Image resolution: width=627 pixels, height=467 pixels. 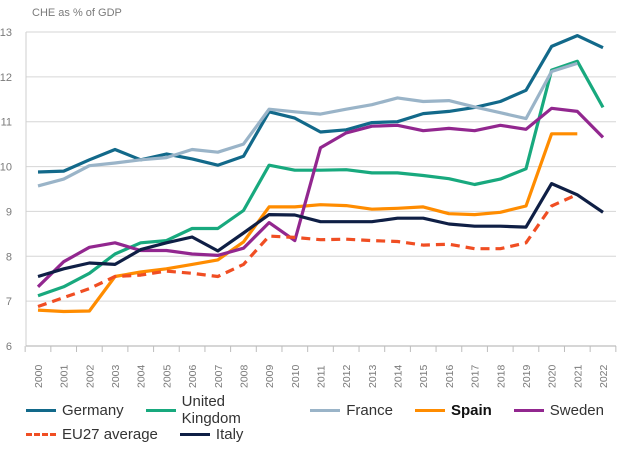 What do you see at coordinates (424, 376) in the screenshot?
I see `x-tick-label: 2015` at bounding box center [424, 376].